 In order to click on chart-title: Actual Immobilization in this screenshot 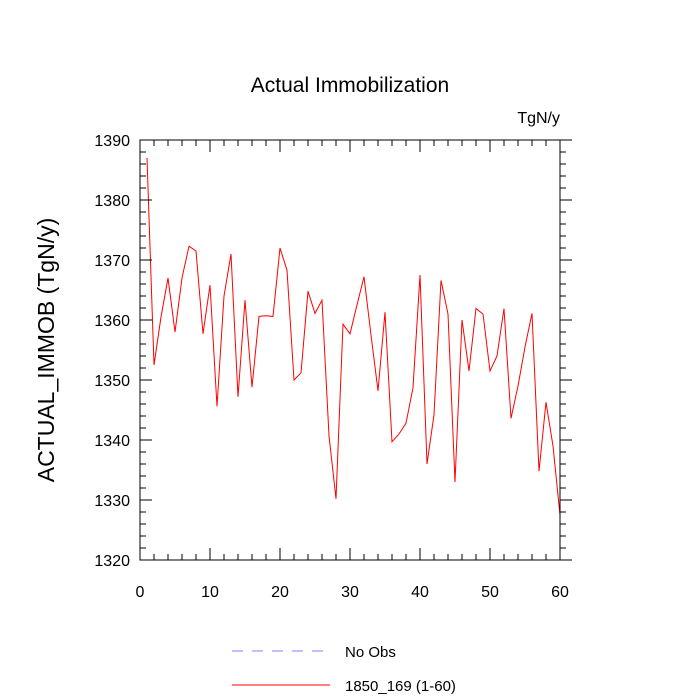, I will do `click(350, 85)`.